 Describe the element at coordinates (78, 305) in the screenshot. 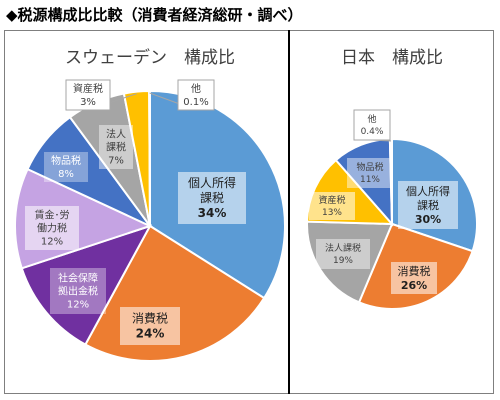

I see `label-pct-social: 12%` at that location.